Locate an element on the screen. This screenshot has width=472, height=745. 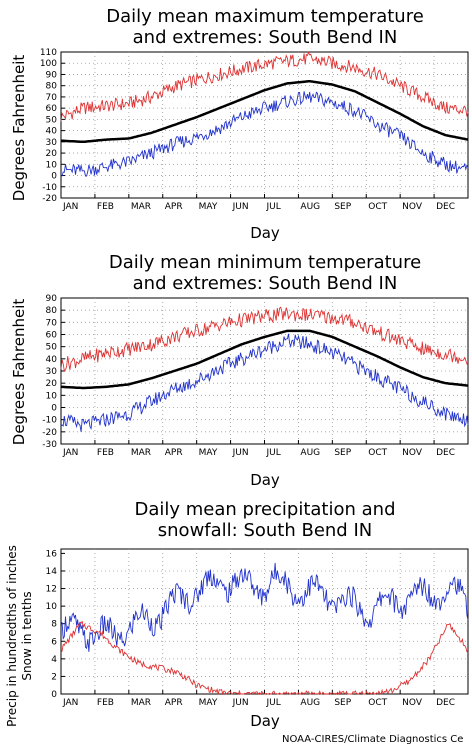
min-temp-x-tick-label-feb: FEB is located at coordinates (105, 453).